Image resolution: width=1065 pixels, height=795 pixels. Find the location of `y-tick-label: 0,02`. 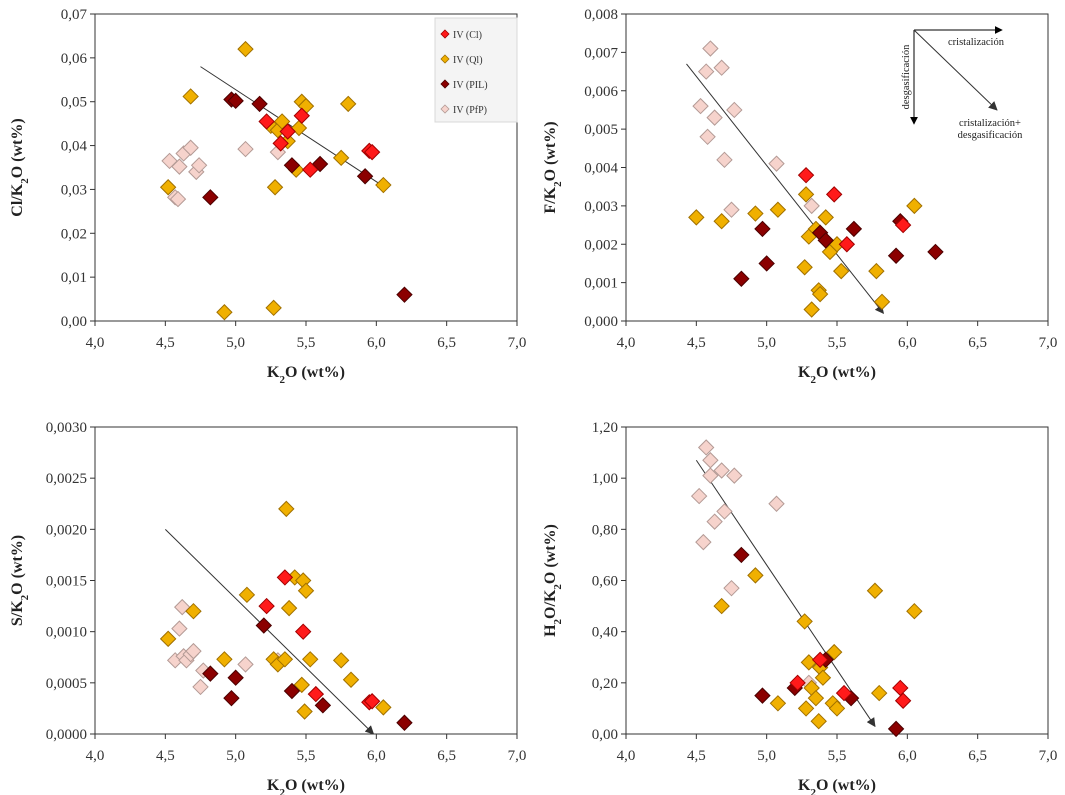

y-tick-label: 0,02 is located at coordinates (74, 234).